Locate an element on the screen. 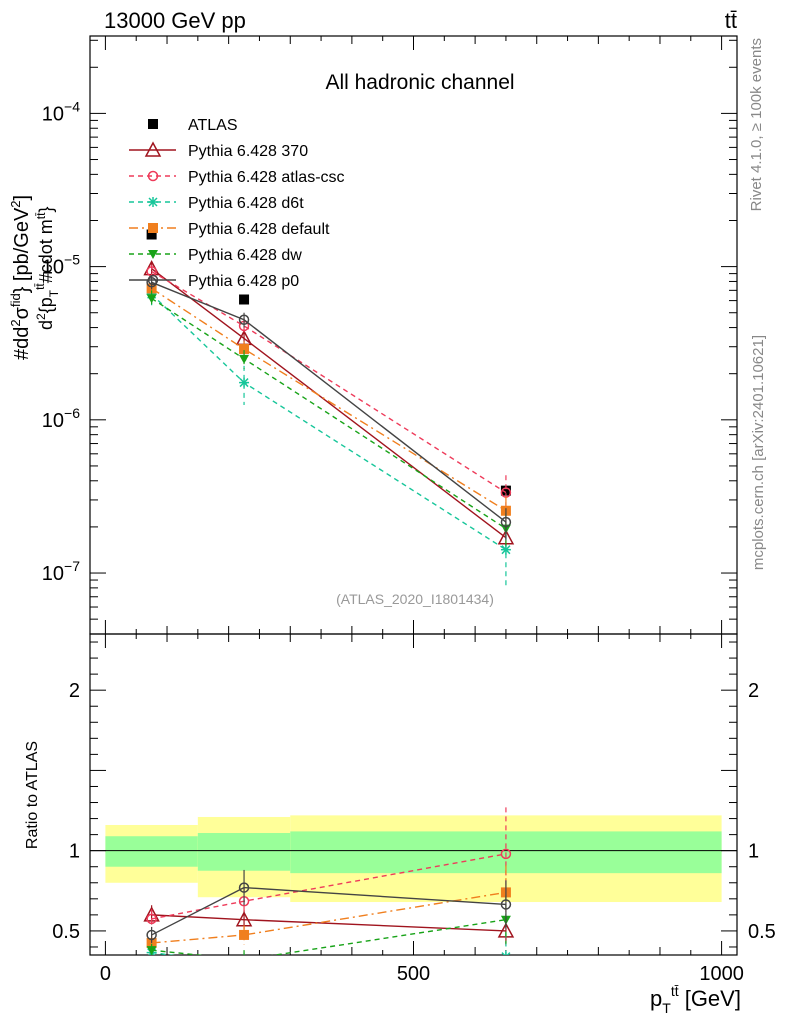 The width and height of the screenshot is (786, 1024). header-left: 13000 GeV pp is located at coordinates (175, 20).